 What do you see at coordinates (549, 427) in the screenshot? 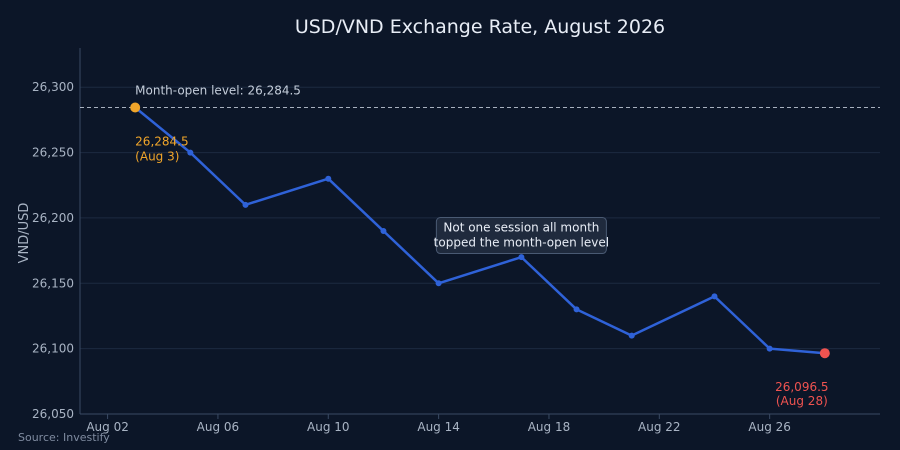
I see `x-tick-label: Aug 18` at bounding box center [549, 427].